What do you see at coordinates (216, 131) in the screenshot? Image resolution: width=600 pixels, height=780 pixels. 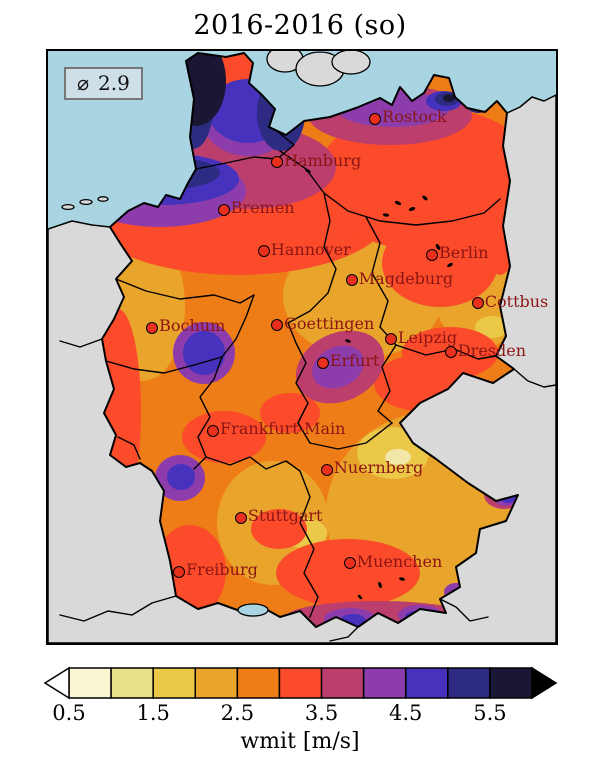 I see `islands` at bounding box center [216, 131].